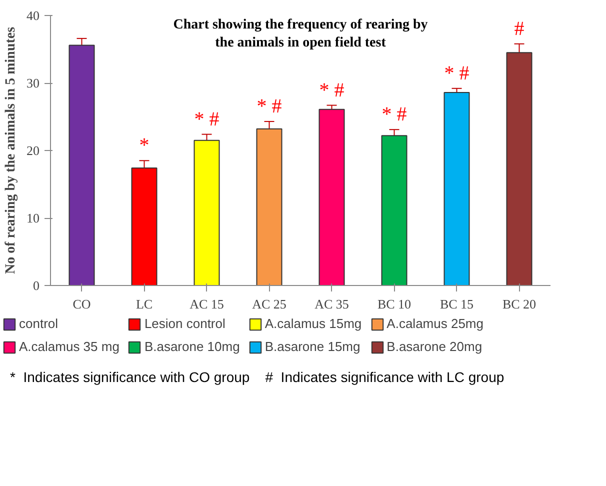 Image resolution: width=606 pixels, height=486 pixels. What do you see at coordinates (269, 304) in the screenshot?
I see `x-tick-label: AC 25` at bounding box center [269, 304].